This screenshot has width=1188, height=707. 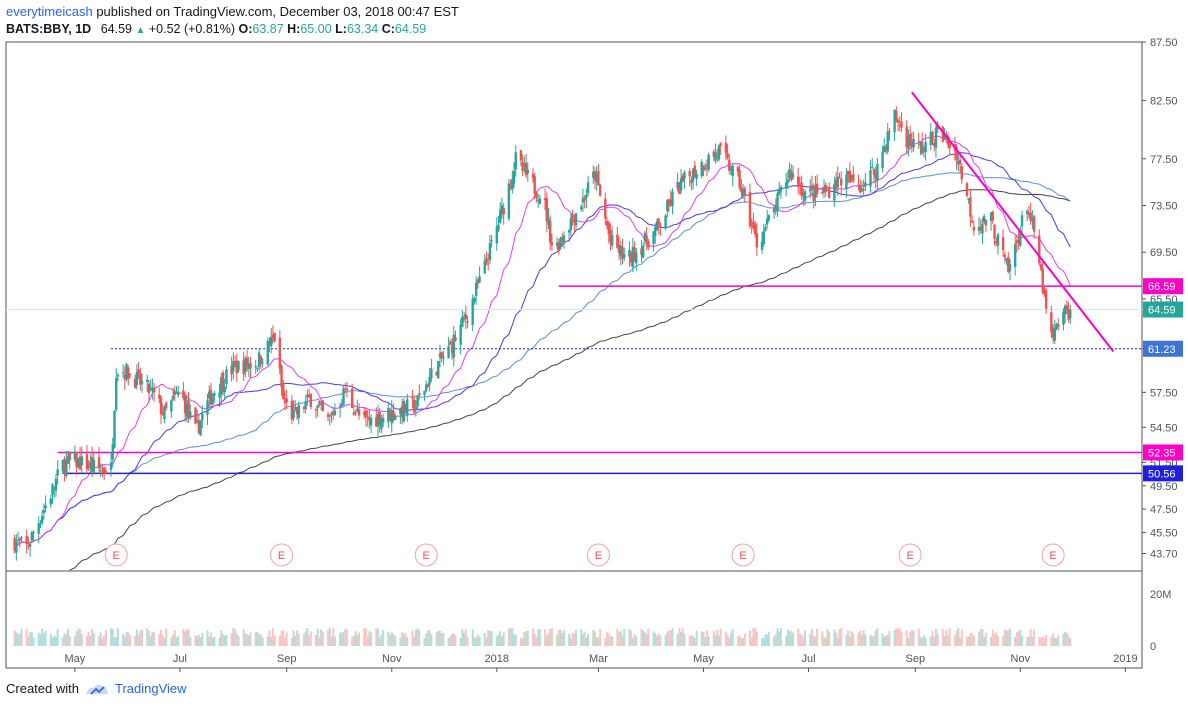 I want to click on earnings-marker, so click(x=910, y=555).